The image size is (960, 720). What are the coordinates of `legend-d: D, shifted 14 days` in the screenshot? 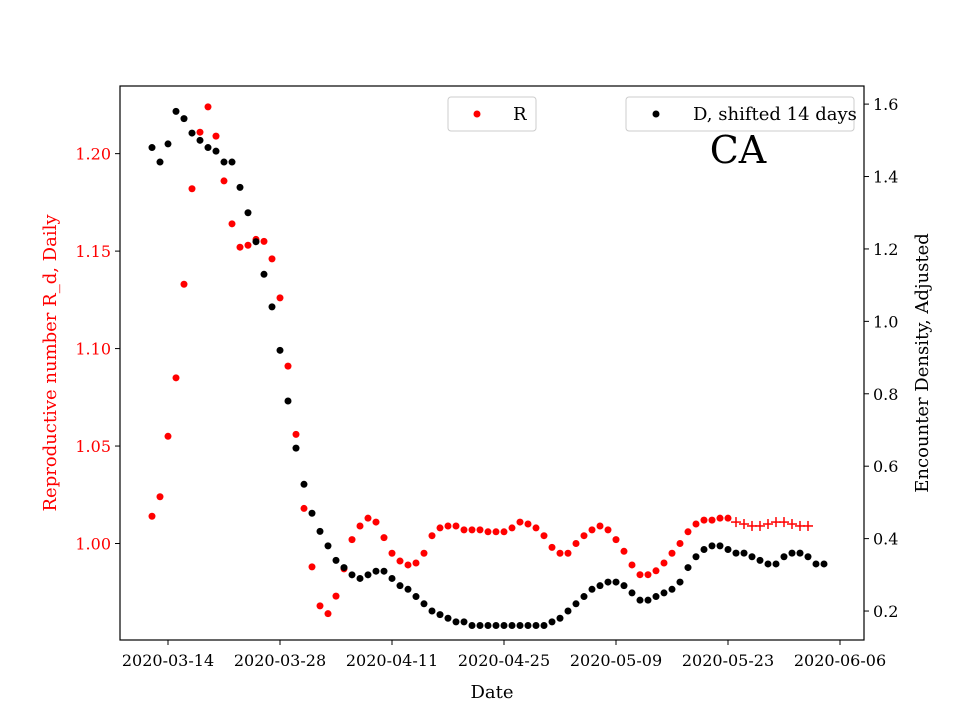 It's located at (741, 114).